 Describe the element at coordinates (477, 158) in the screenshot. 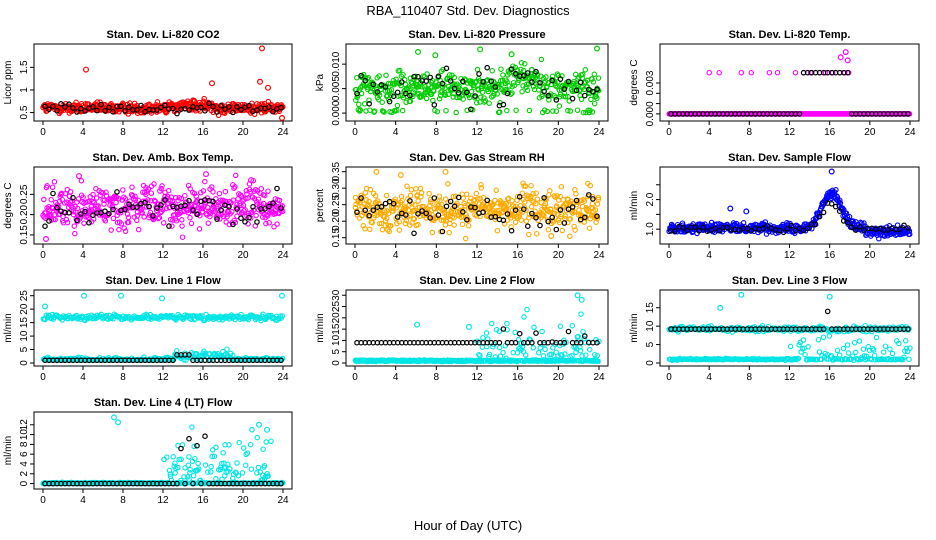

I see `panel-title: Stan. Dev. Gas Stream RH` at that location.